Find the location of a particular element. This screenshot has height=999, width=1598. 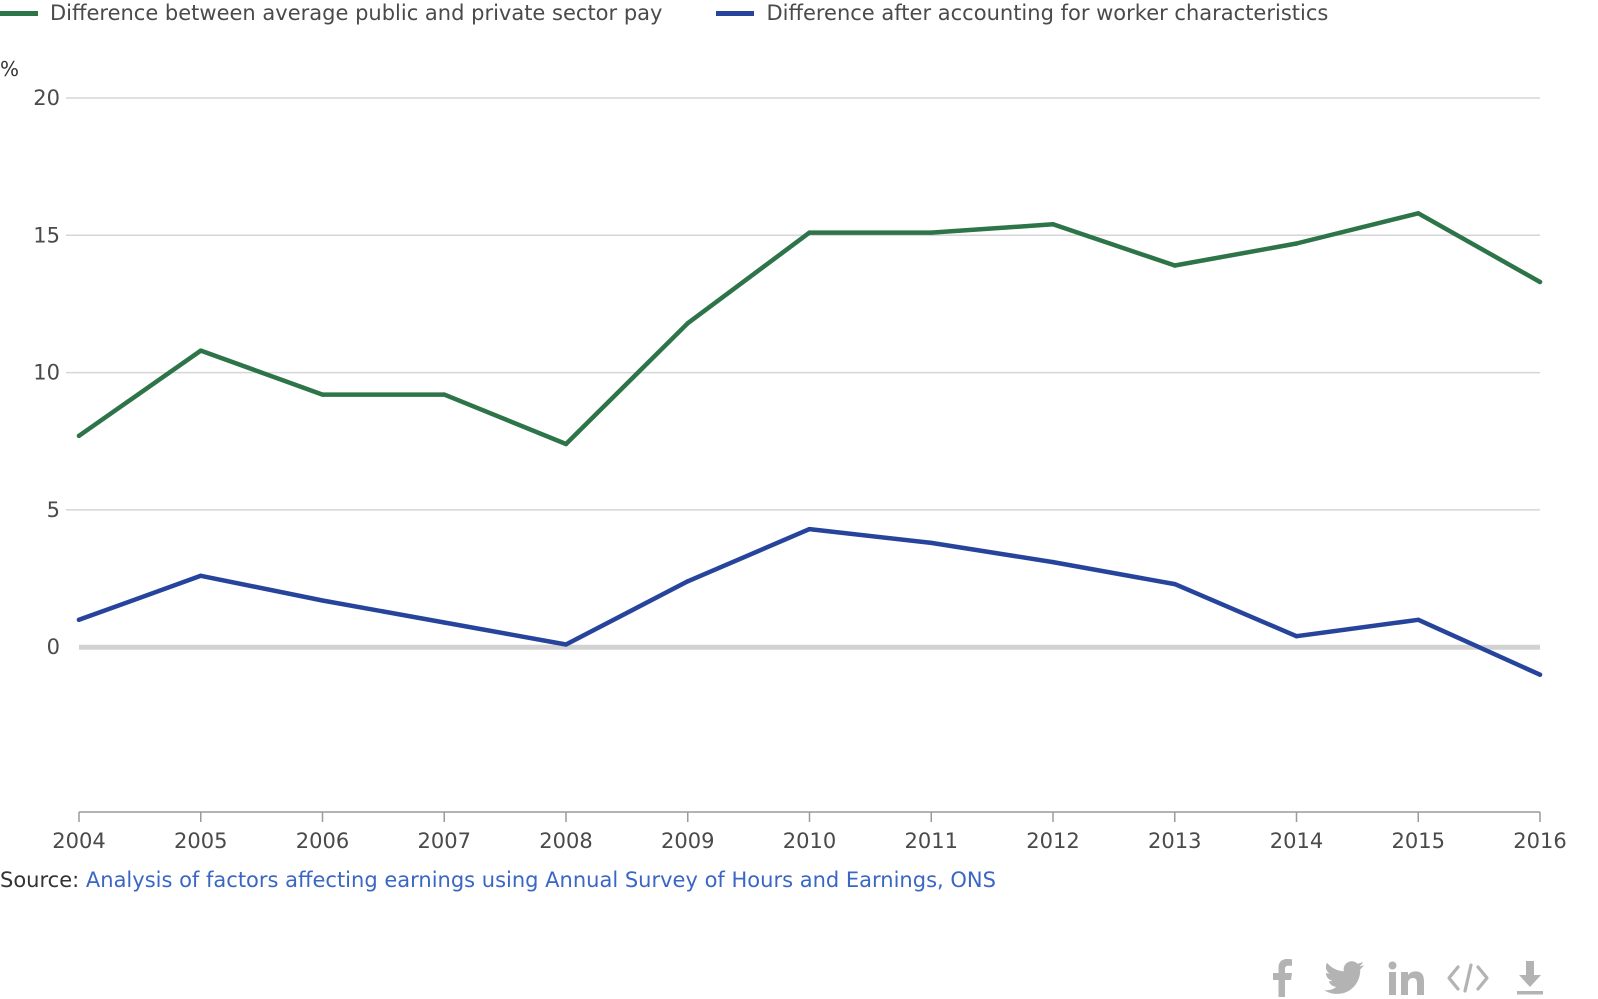

y-tick-label-5: 5 is located at coordinates (53, 510).